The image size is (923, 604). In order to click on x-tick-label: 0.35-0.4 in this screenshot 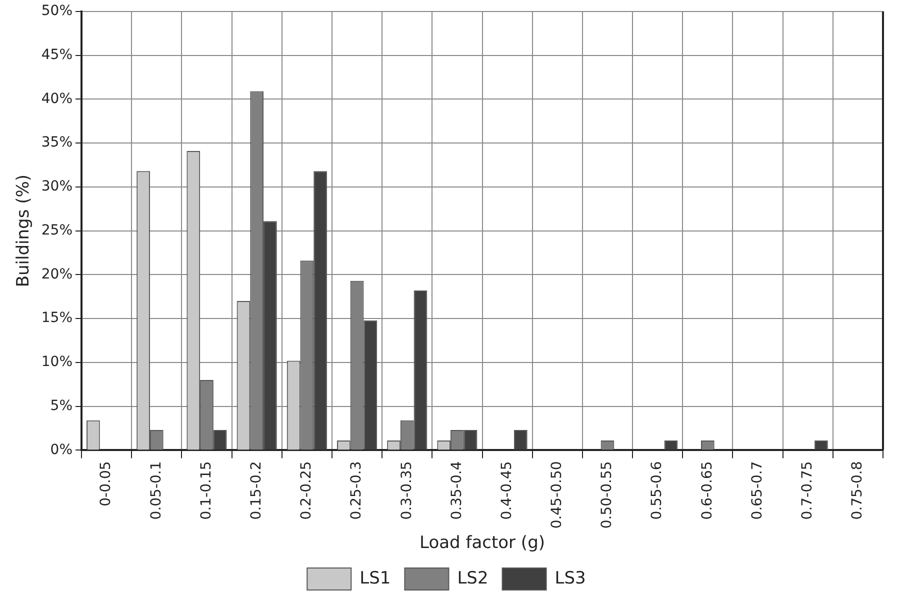, I will do `click(456, 490)`.